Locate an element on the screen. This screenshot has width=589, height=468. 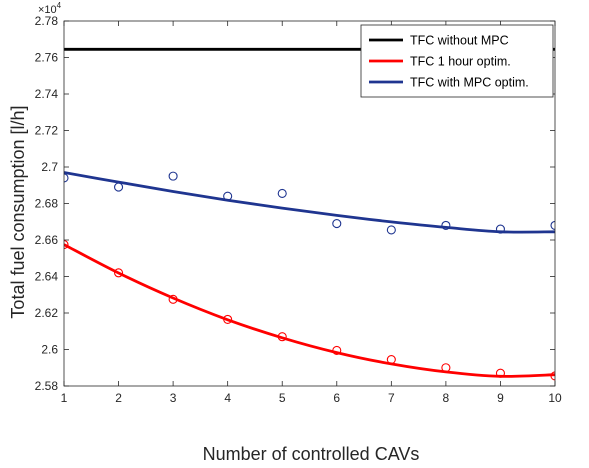
y-tick-label: 2.6 is located at coordinates (49, 350).